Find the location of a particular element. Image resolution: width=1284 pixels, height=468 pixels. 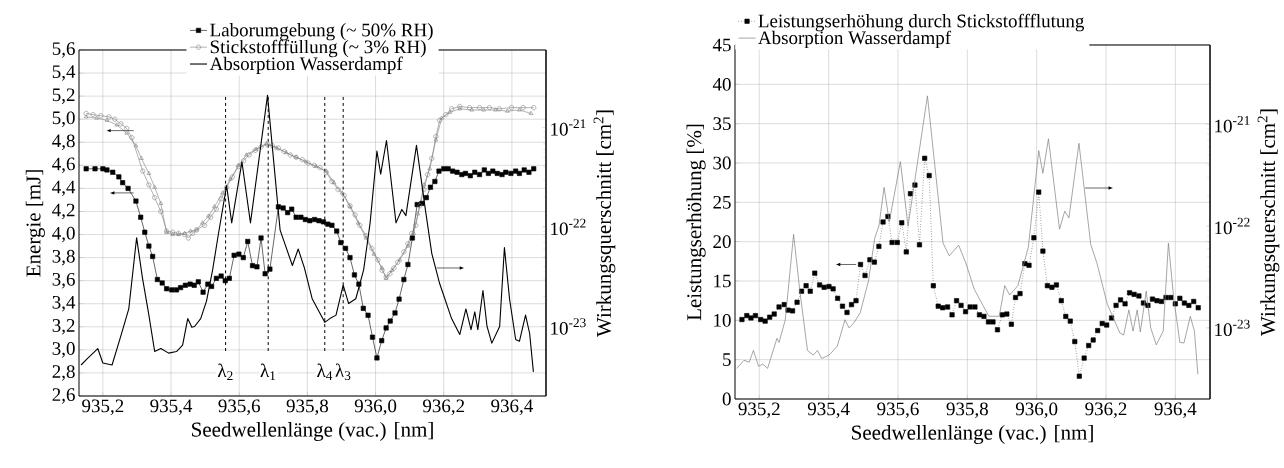

y-tick-label: 45 is located at coordinates (721, 45).